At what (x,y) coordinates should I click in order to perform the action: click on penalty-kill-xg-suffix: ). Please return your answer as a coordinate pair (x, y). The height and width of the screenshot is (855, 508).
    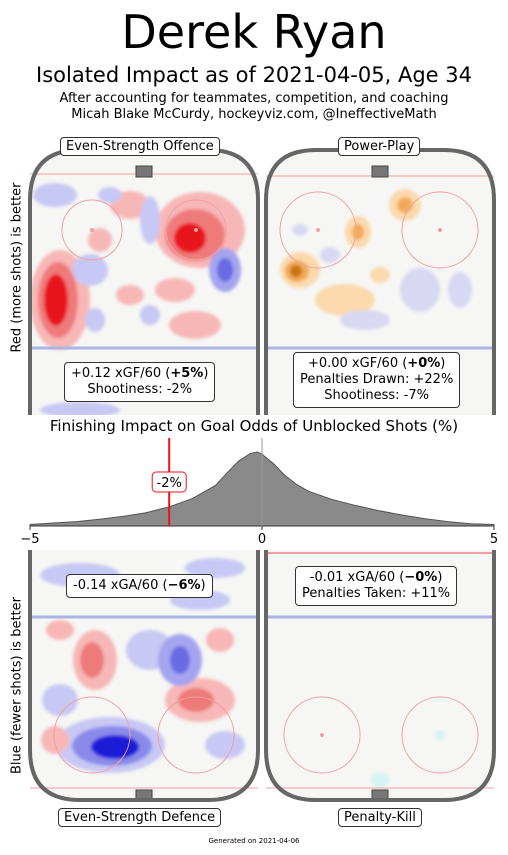
    Looking at the image, I should click on (440, 577).